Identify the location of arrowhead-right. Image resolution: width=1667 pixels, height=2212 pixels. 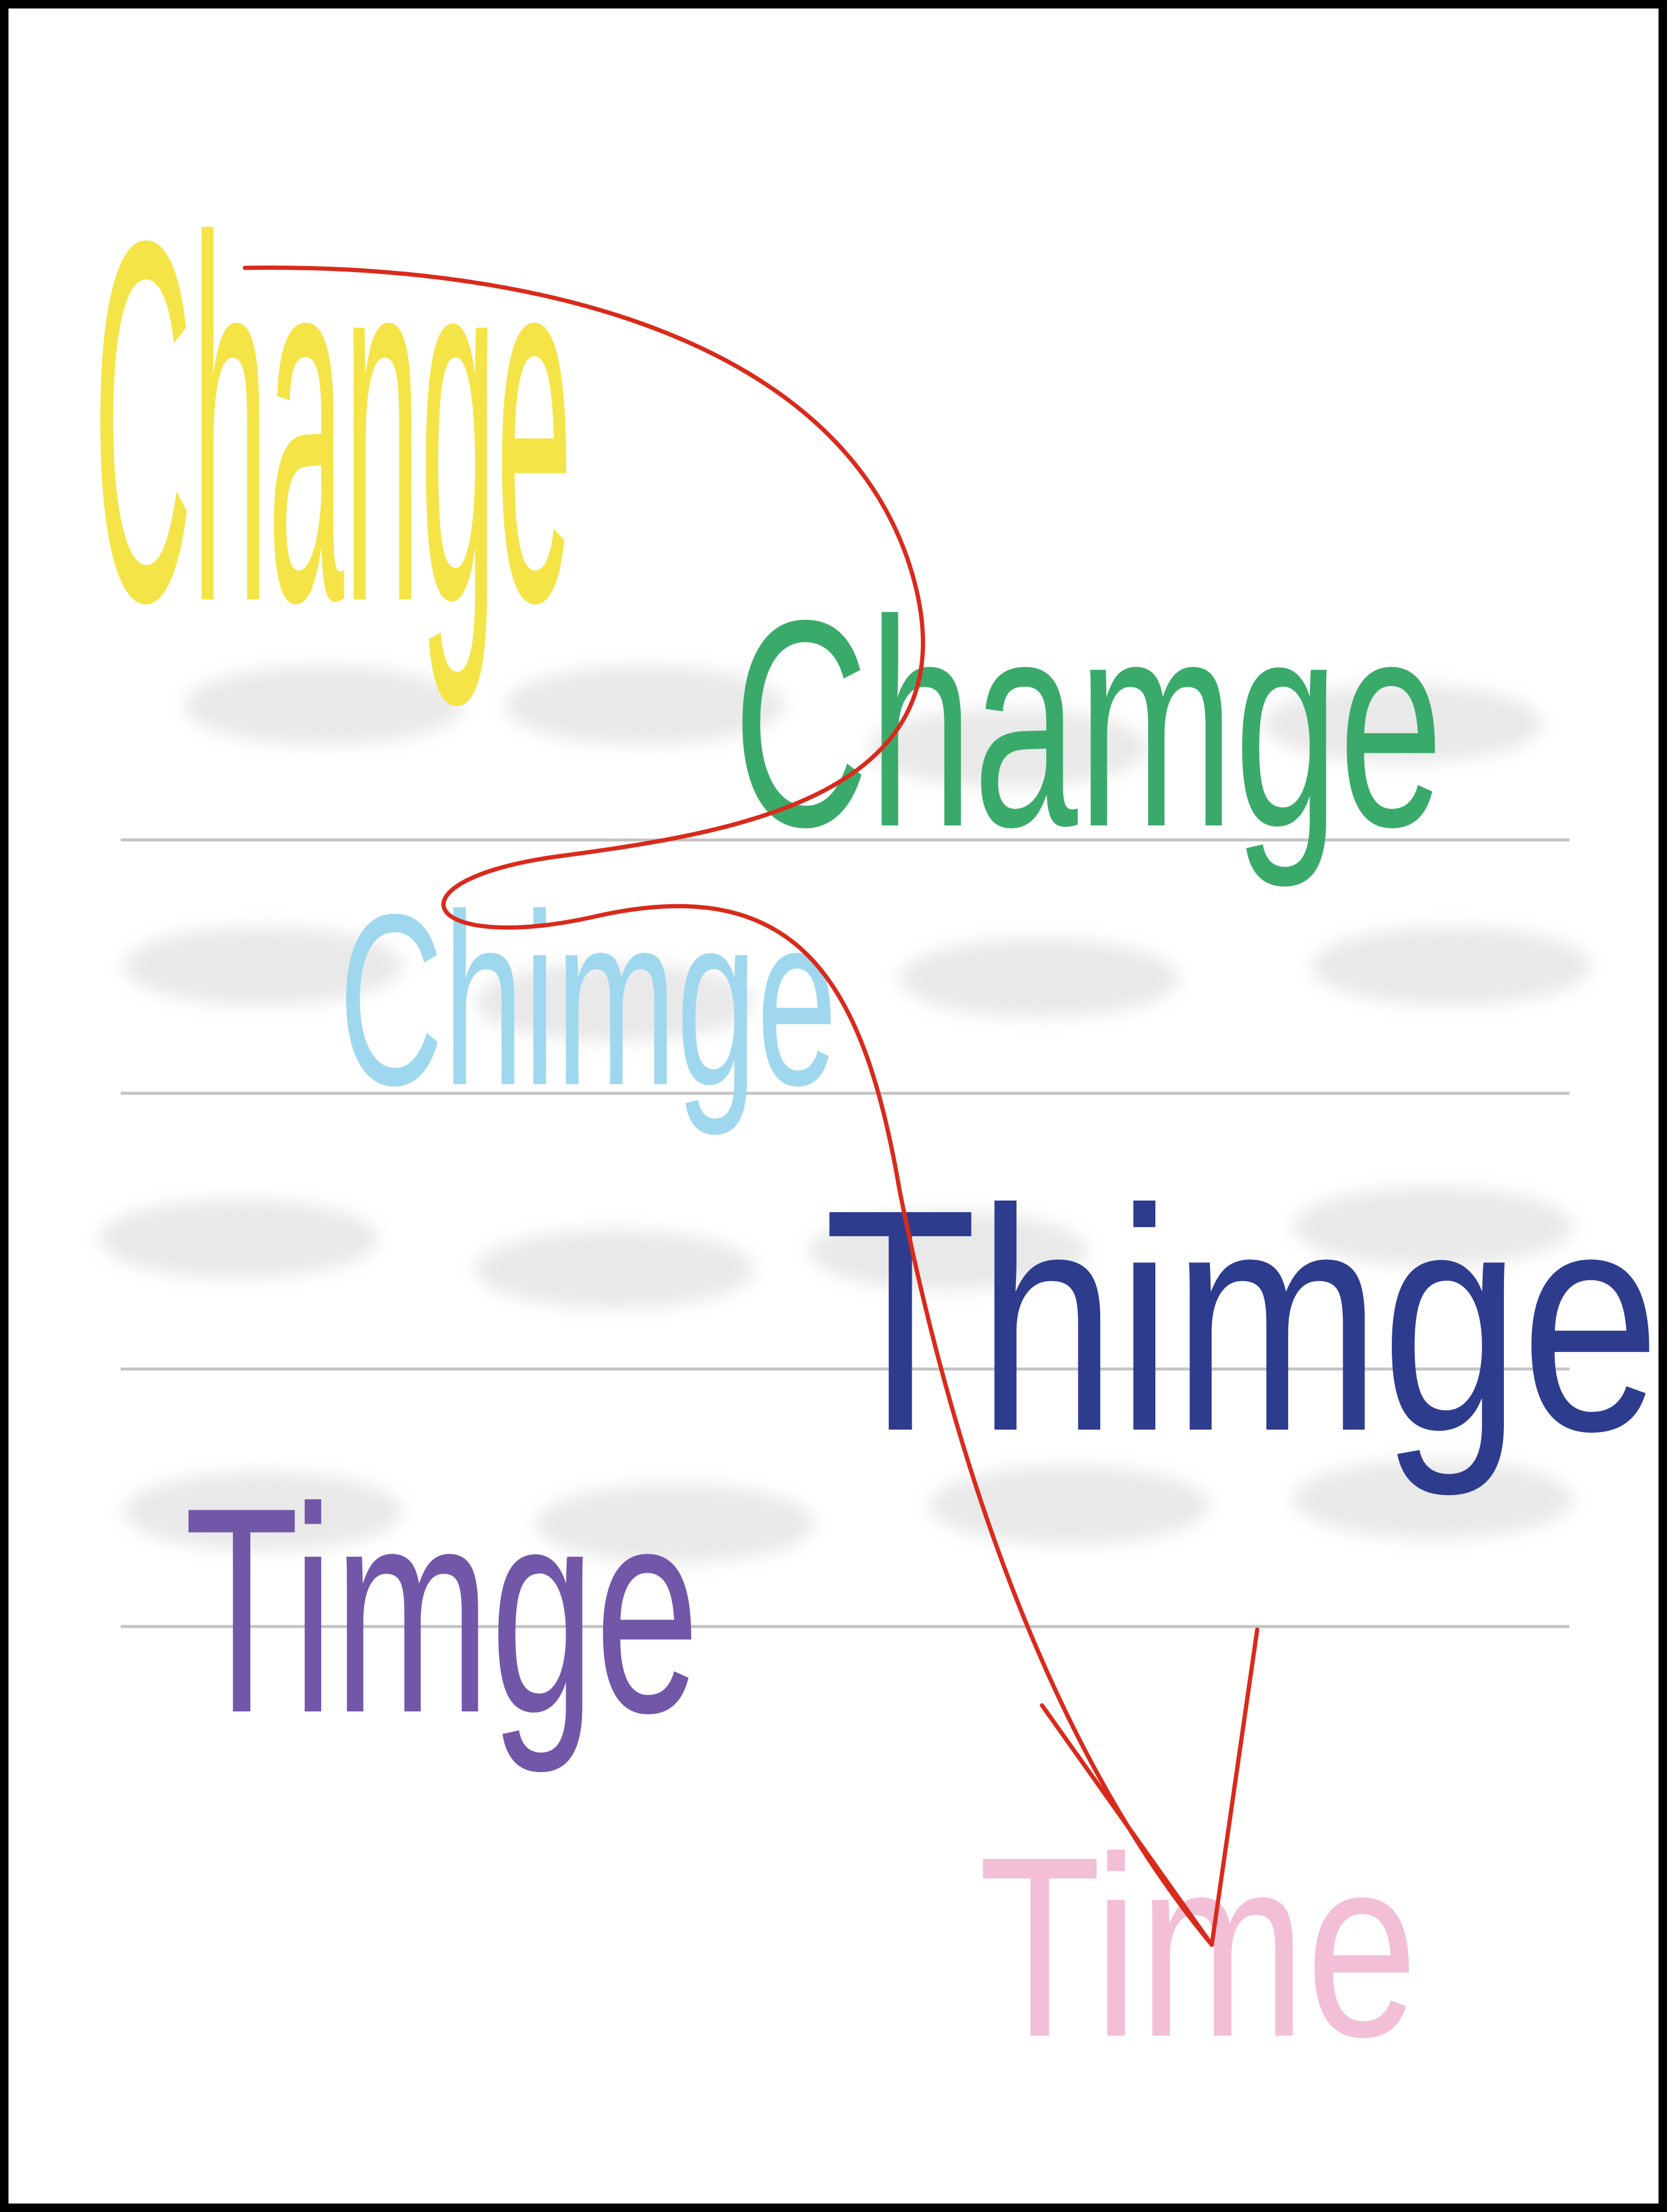
(1234, 1787).